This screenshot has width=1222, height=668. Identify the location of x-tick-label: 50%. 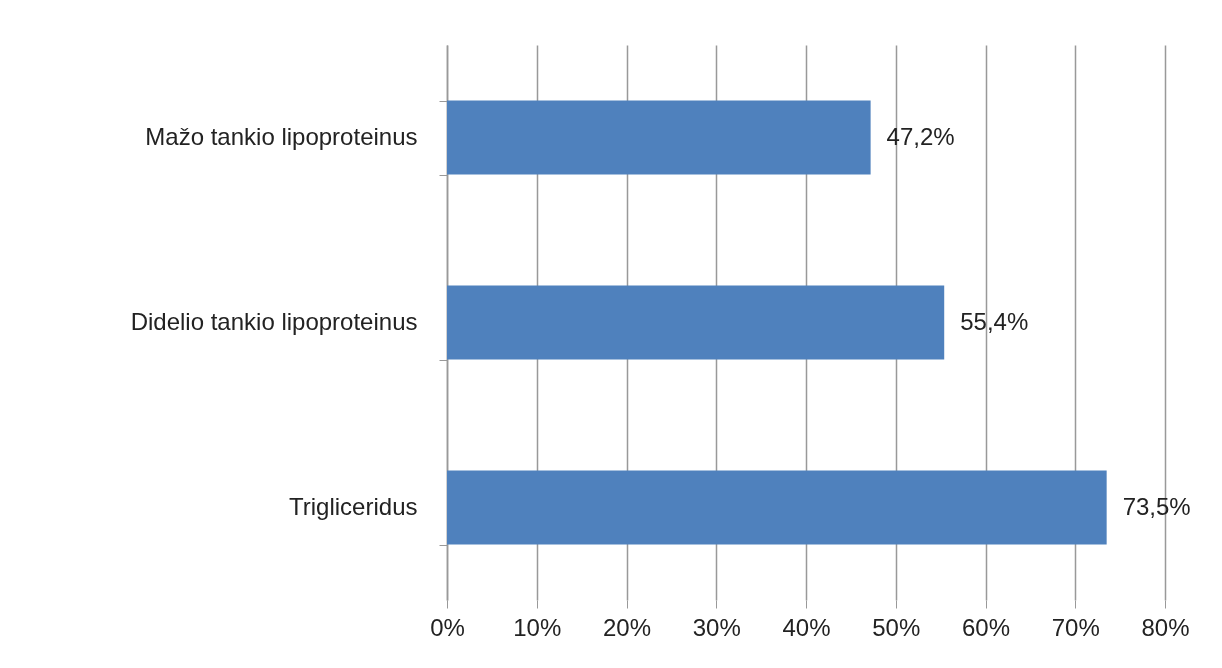
(896, 627).